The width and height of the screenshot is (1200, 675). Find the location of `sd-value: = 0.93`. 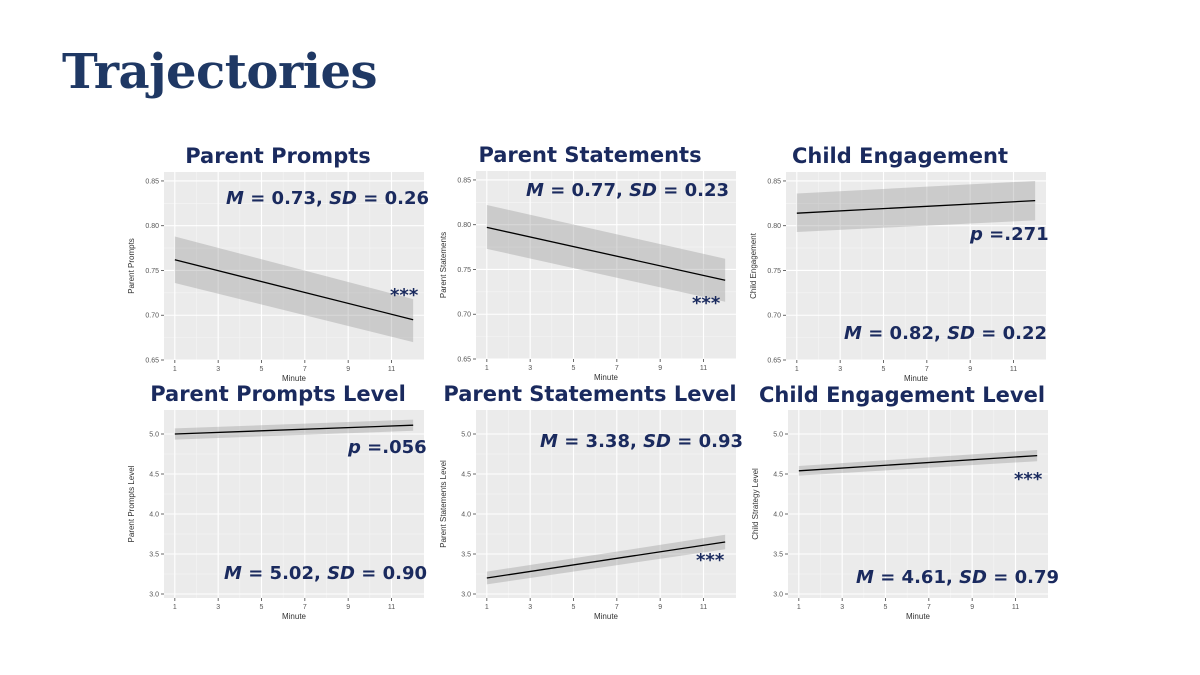

sd-value: = 0.93 is located at coordinates (710, 441).